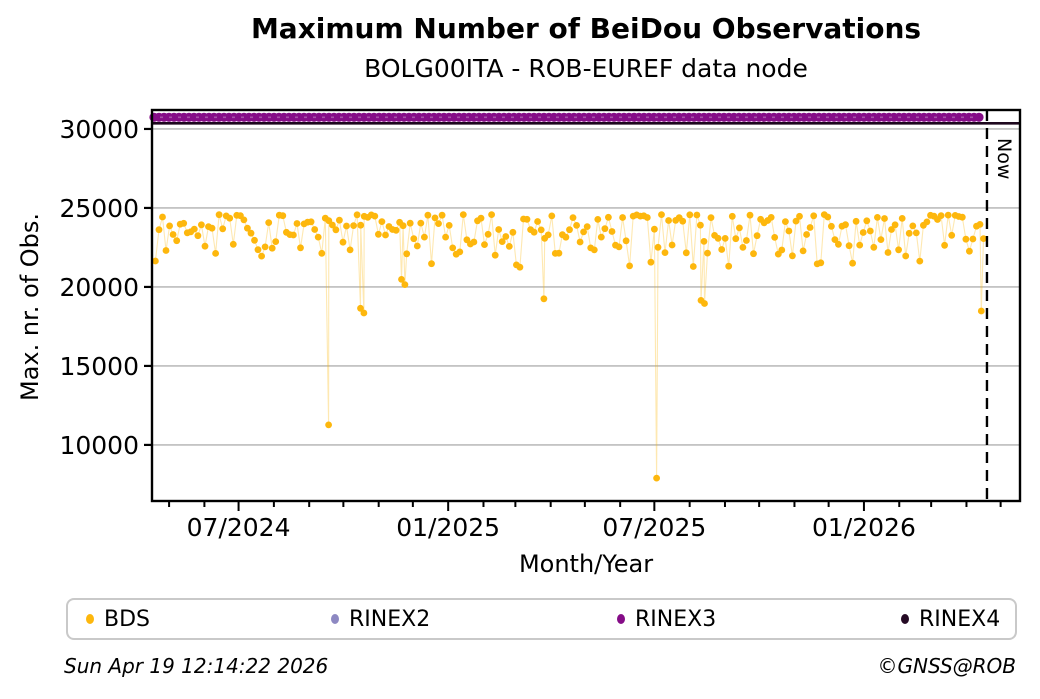 Image resolution: width=1040 pixels, height=699 pixels. Describe the element at coordinates (541, 619) in the screenshot. I see `legend: BDS RINEX2 RINEX3 RINEX4` at that location.